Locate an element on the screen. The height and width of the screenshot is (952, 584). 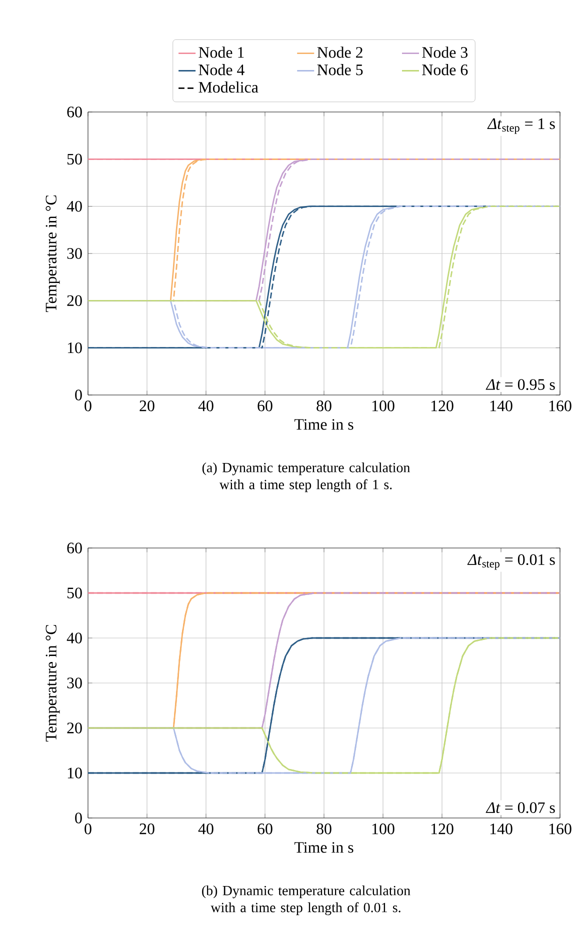
legend-label: Node 5 is located at coordinates (340, 70).